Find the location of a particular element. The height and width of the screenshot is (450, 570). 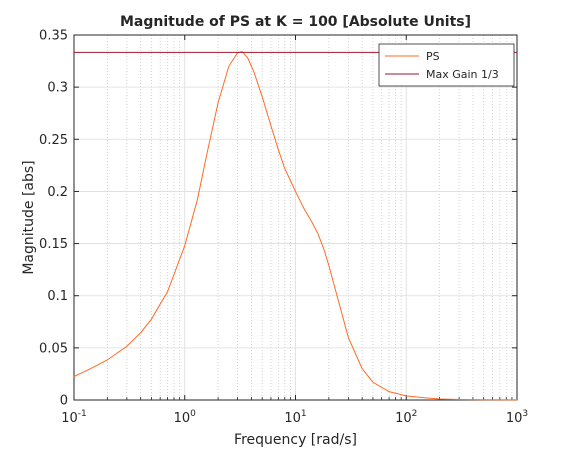

y-axis-label: Magnitude [abs] is located at coordinates (29, 217).